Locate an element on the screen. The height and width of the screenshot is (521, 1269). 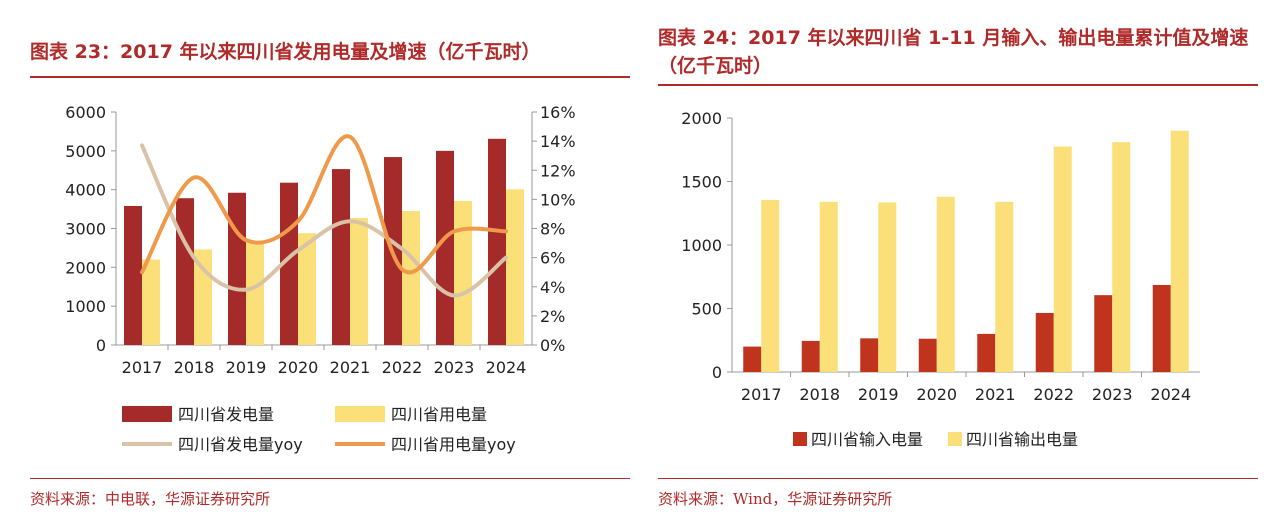
consumption-yoy-line is located at coordinates (324, 204).